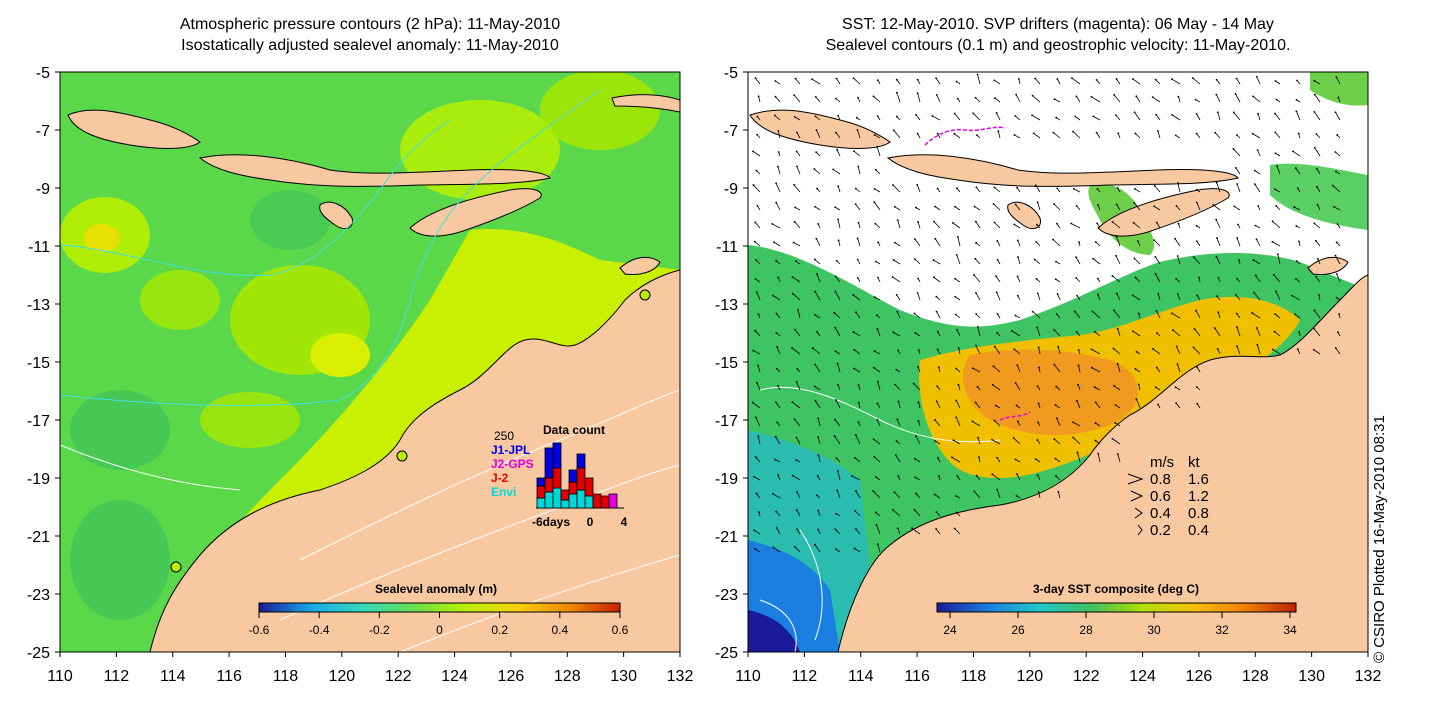 The image size is (1440, 720). Describe the element at coordinates (726, 363) in the screenshot. I see `right-y-tick-label: -15` at that location.